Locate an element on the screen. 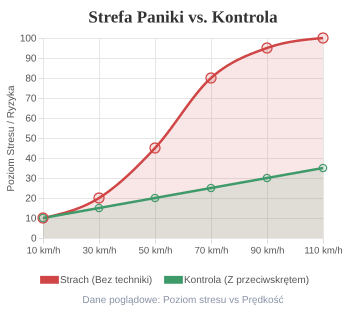  y-tick-label: 100 is located at coordinates (28, 39).